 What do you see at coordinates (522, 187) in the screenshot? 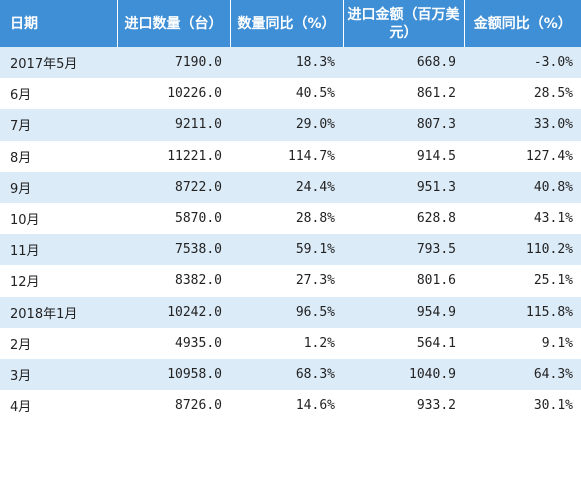
I see `cell-amount-yoy: 40.8%` at bounding box center [522, 187].